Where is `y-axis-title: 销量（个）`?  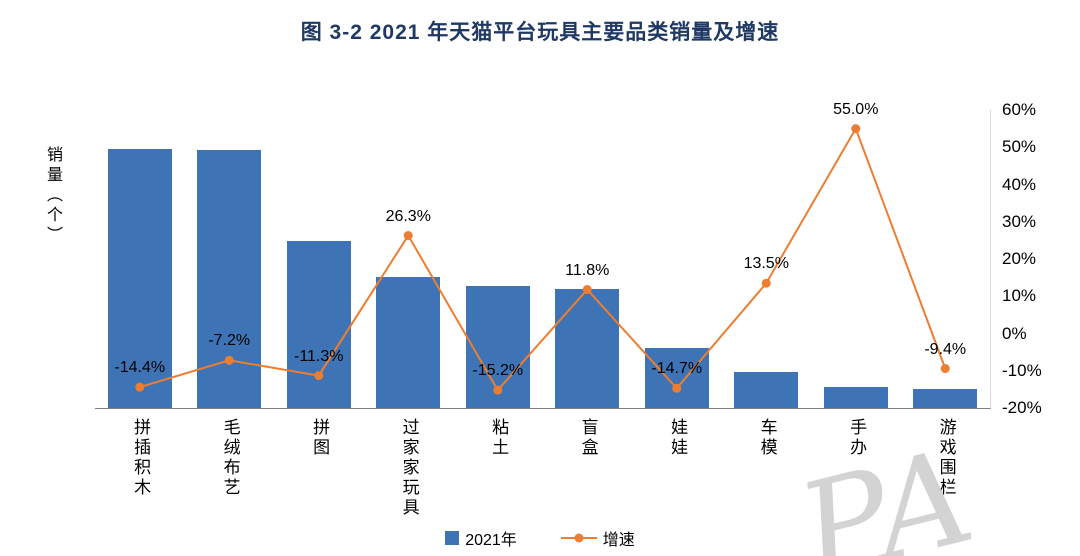 y-axis-title: 销量（个） is located at coordinates (52, 196).